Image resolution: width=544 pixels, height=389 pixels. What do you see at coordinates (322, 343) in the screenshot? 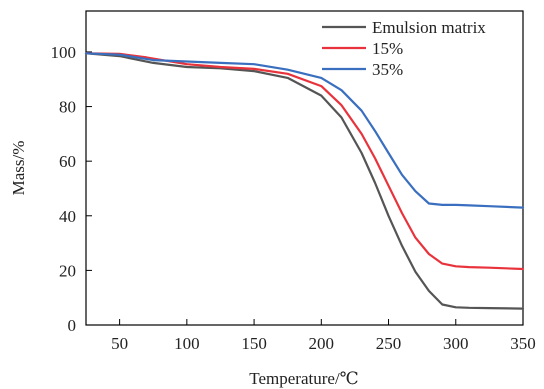
I see `x-tick-label: 200` at bounding box center [322, 343].